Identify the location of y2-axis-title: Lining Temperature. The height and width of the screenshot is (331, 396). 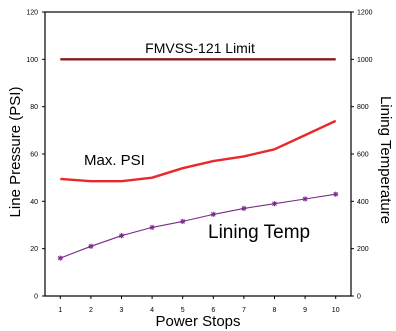
(385, 160).